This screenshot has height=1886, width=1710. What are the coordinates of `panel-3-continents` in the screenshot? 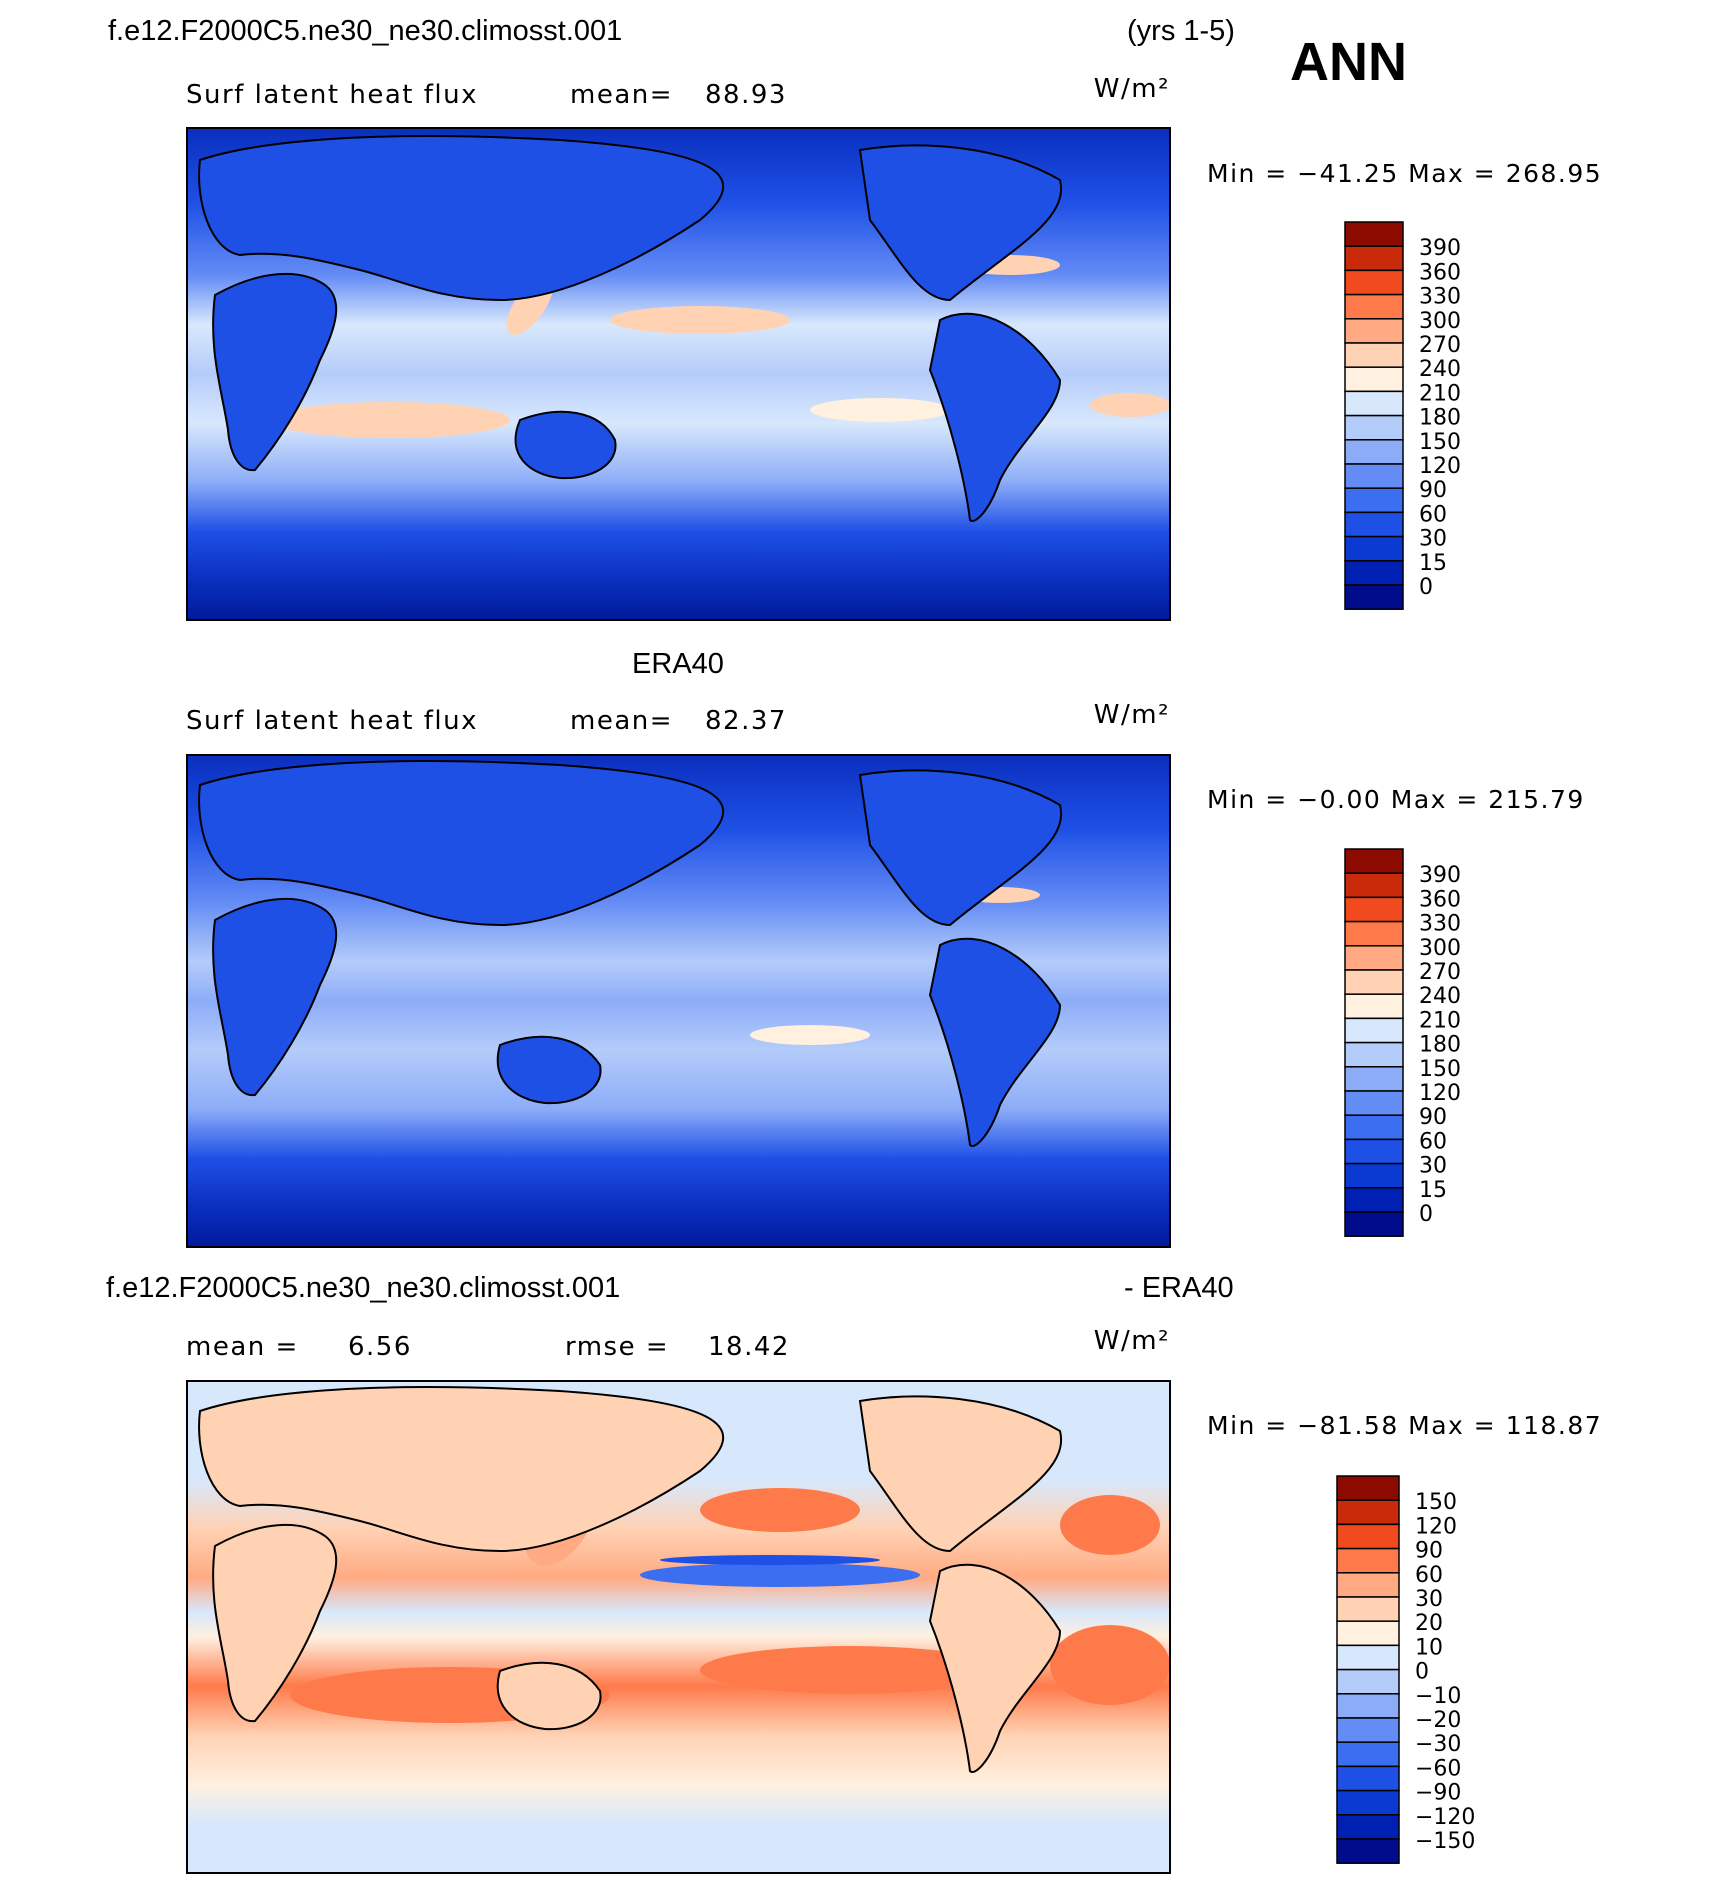 It's located at (630, 1579).